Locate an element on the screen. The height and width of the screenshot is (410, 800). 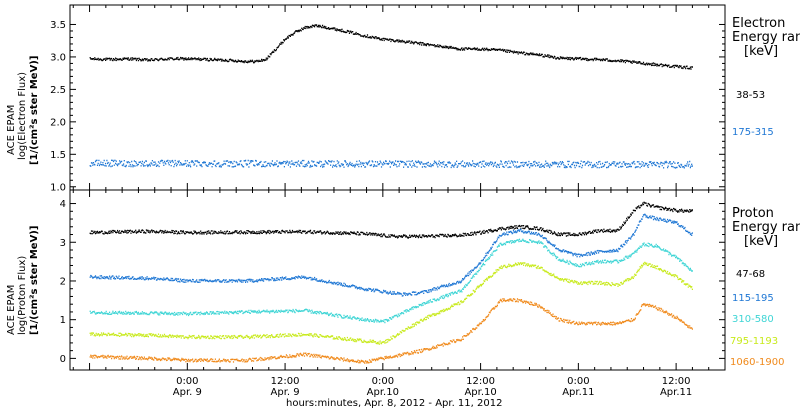
y-tick-label: 2.0 is located at coordinates (58, 122).